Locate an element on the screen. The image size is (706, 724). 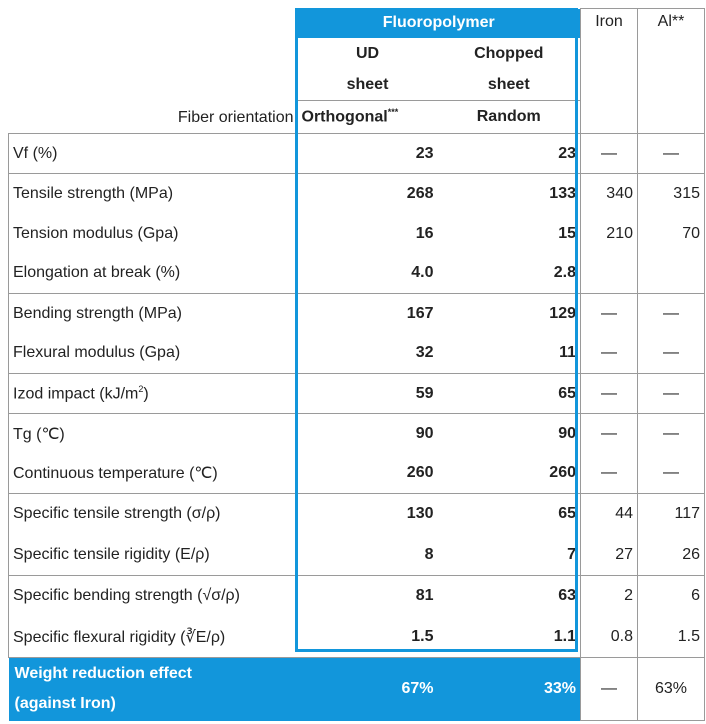
total-label: Weight reduction effect (against Iron) is located at coordinates (153, 689).